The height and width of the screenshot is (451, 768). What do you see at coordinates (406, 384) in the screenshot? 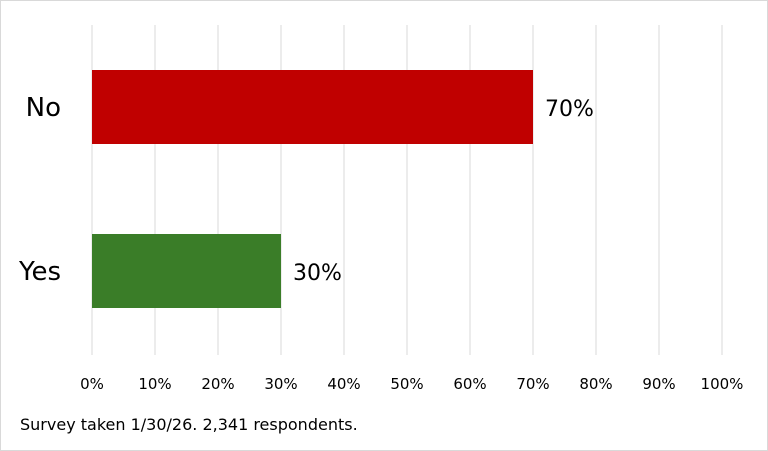
I see `x-tick-label-5: 50%` at bounding box center [406, 384].